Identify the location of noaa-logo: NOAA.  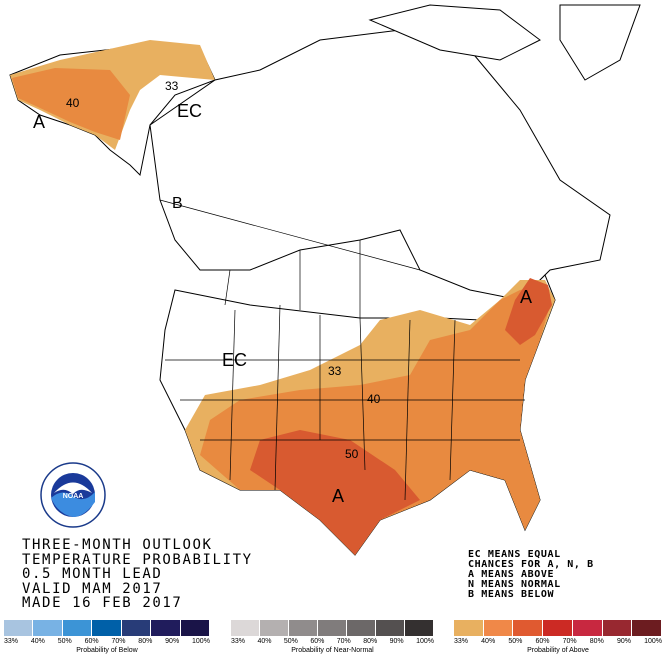
(73, 495).